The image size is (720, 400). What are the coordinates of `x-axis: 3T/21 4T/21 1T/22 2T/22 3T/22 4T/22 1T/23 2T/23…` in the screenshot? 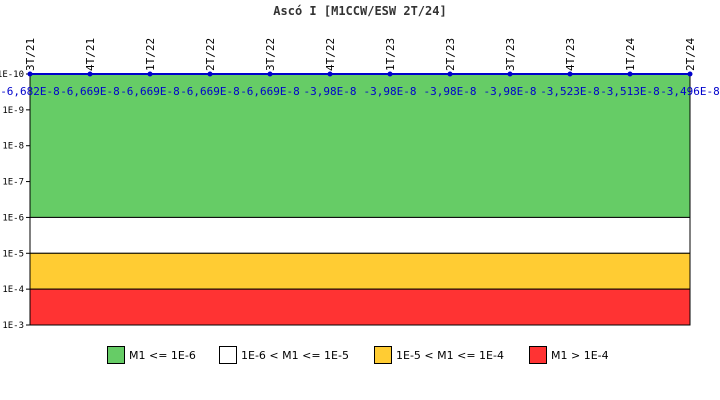 It's located at (360, 54).